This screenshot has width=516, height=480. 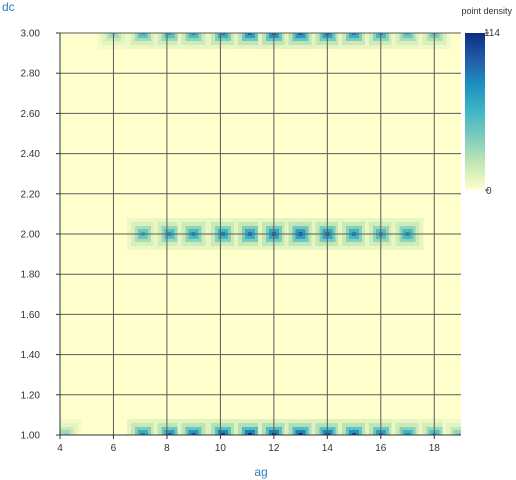 I want to click on y-tick-label: 1.00, so click(x=31, y=436).